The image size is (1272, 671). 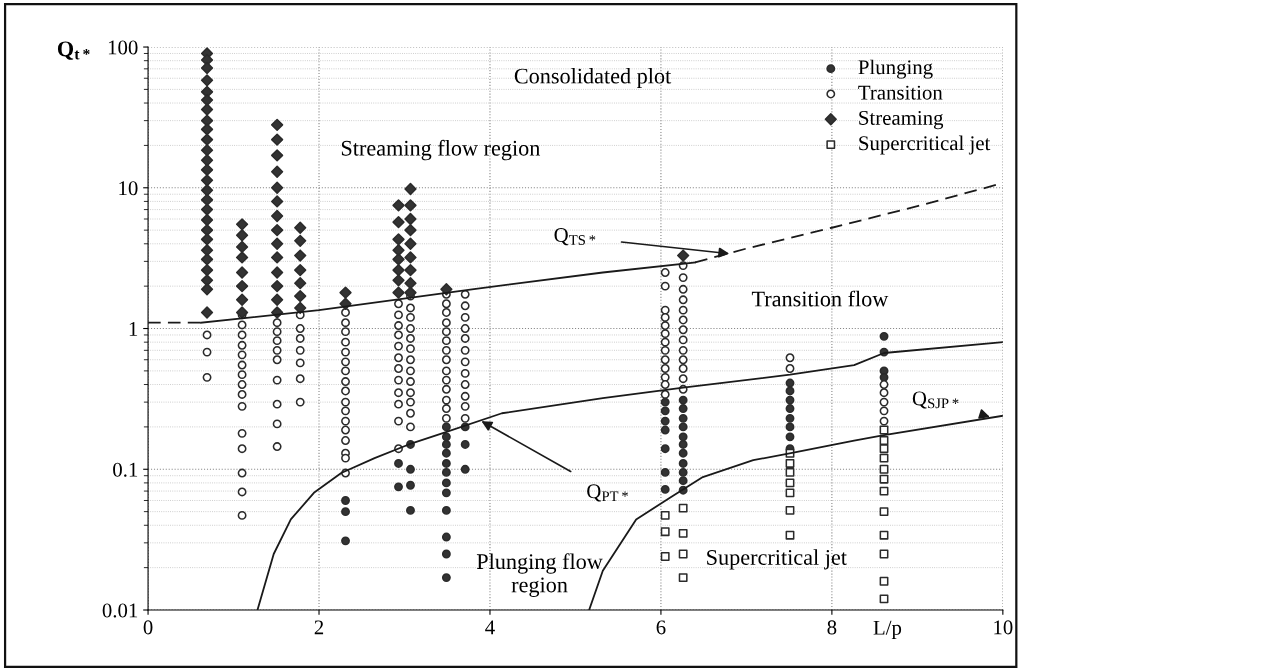 I want to click on annotation: Transition flow, so click(x=820, y=298).